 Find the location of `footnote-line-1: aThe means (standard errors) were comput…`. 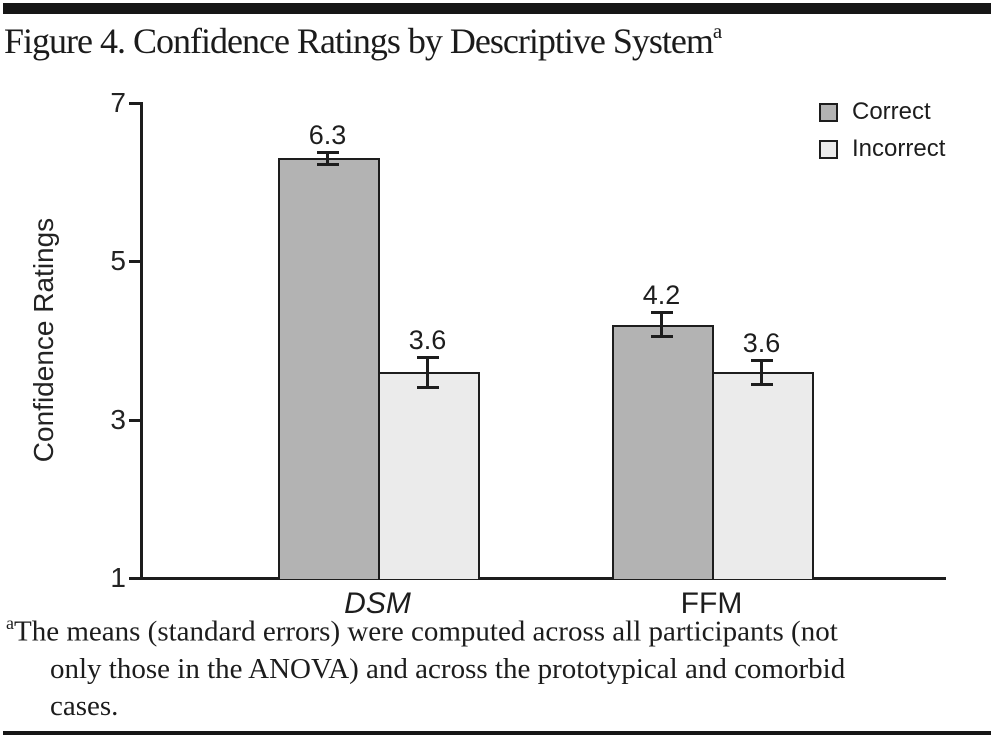

footnote-line-1: aThe means (standard errors) were comput… is located at coordinates (422, 630).